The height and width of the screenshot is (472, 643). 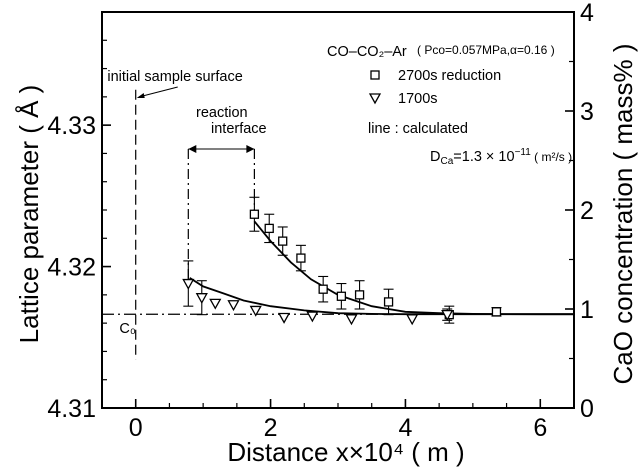 I want to click on y-left-tick-label: 4.32, so click(x=71, y=268).